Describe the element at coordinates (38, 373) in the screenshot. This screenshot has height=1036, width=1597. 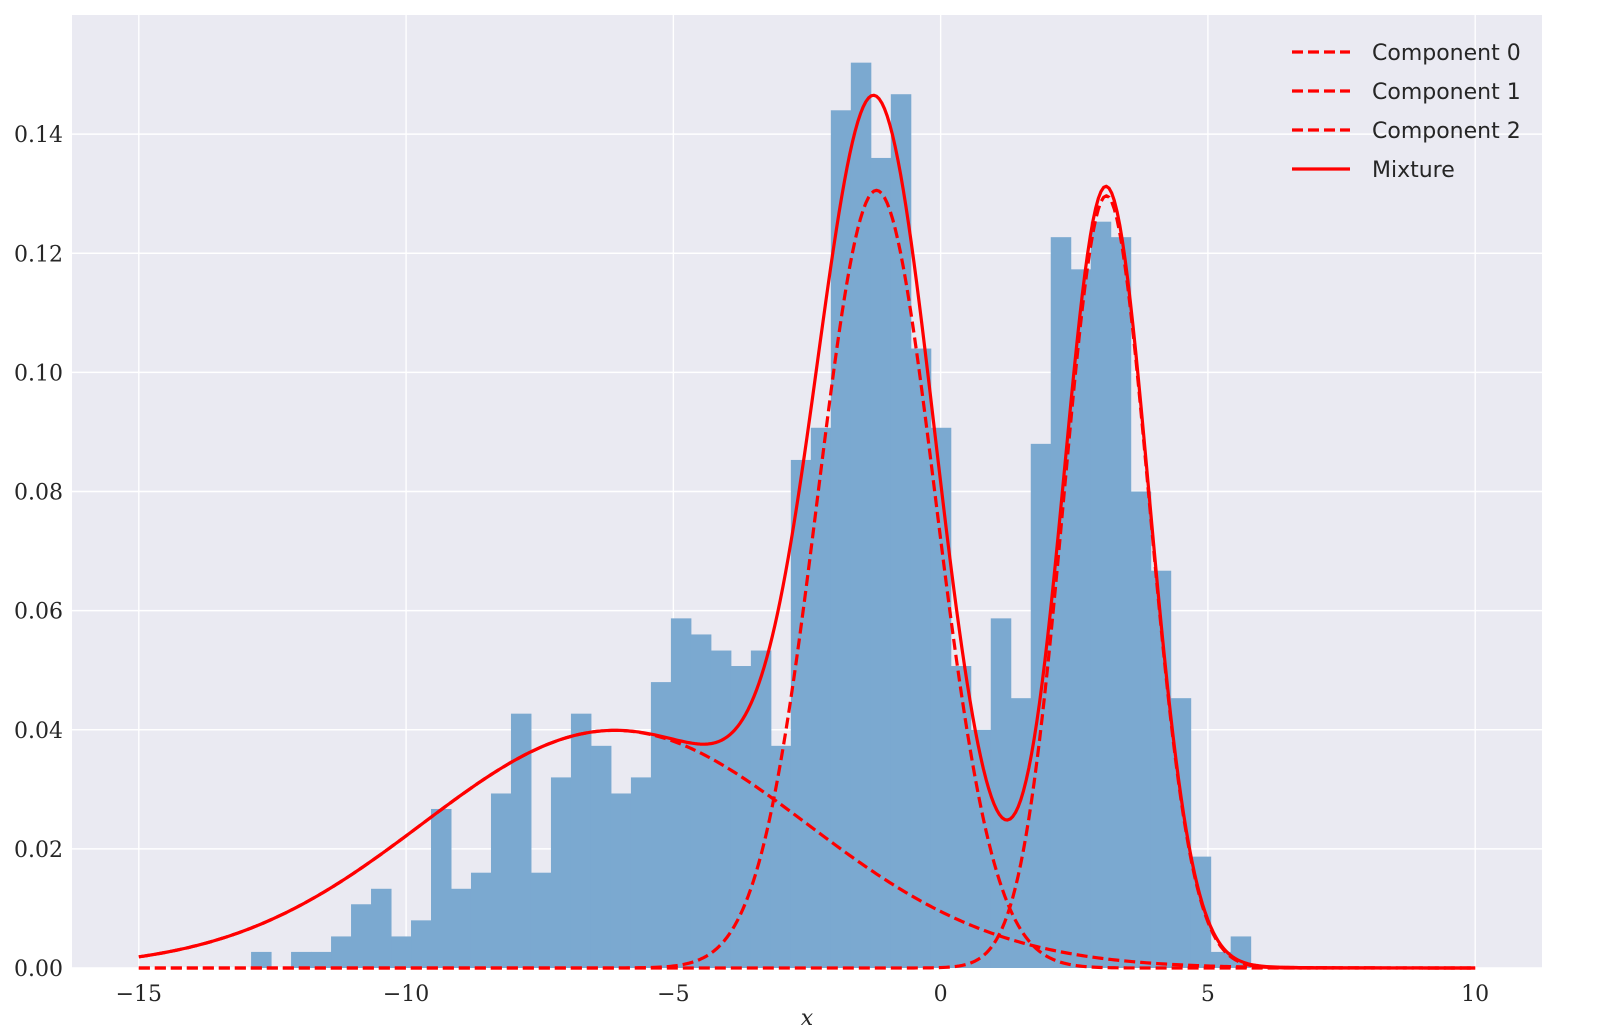
I see `y-tick-label: 0.10` at that location.